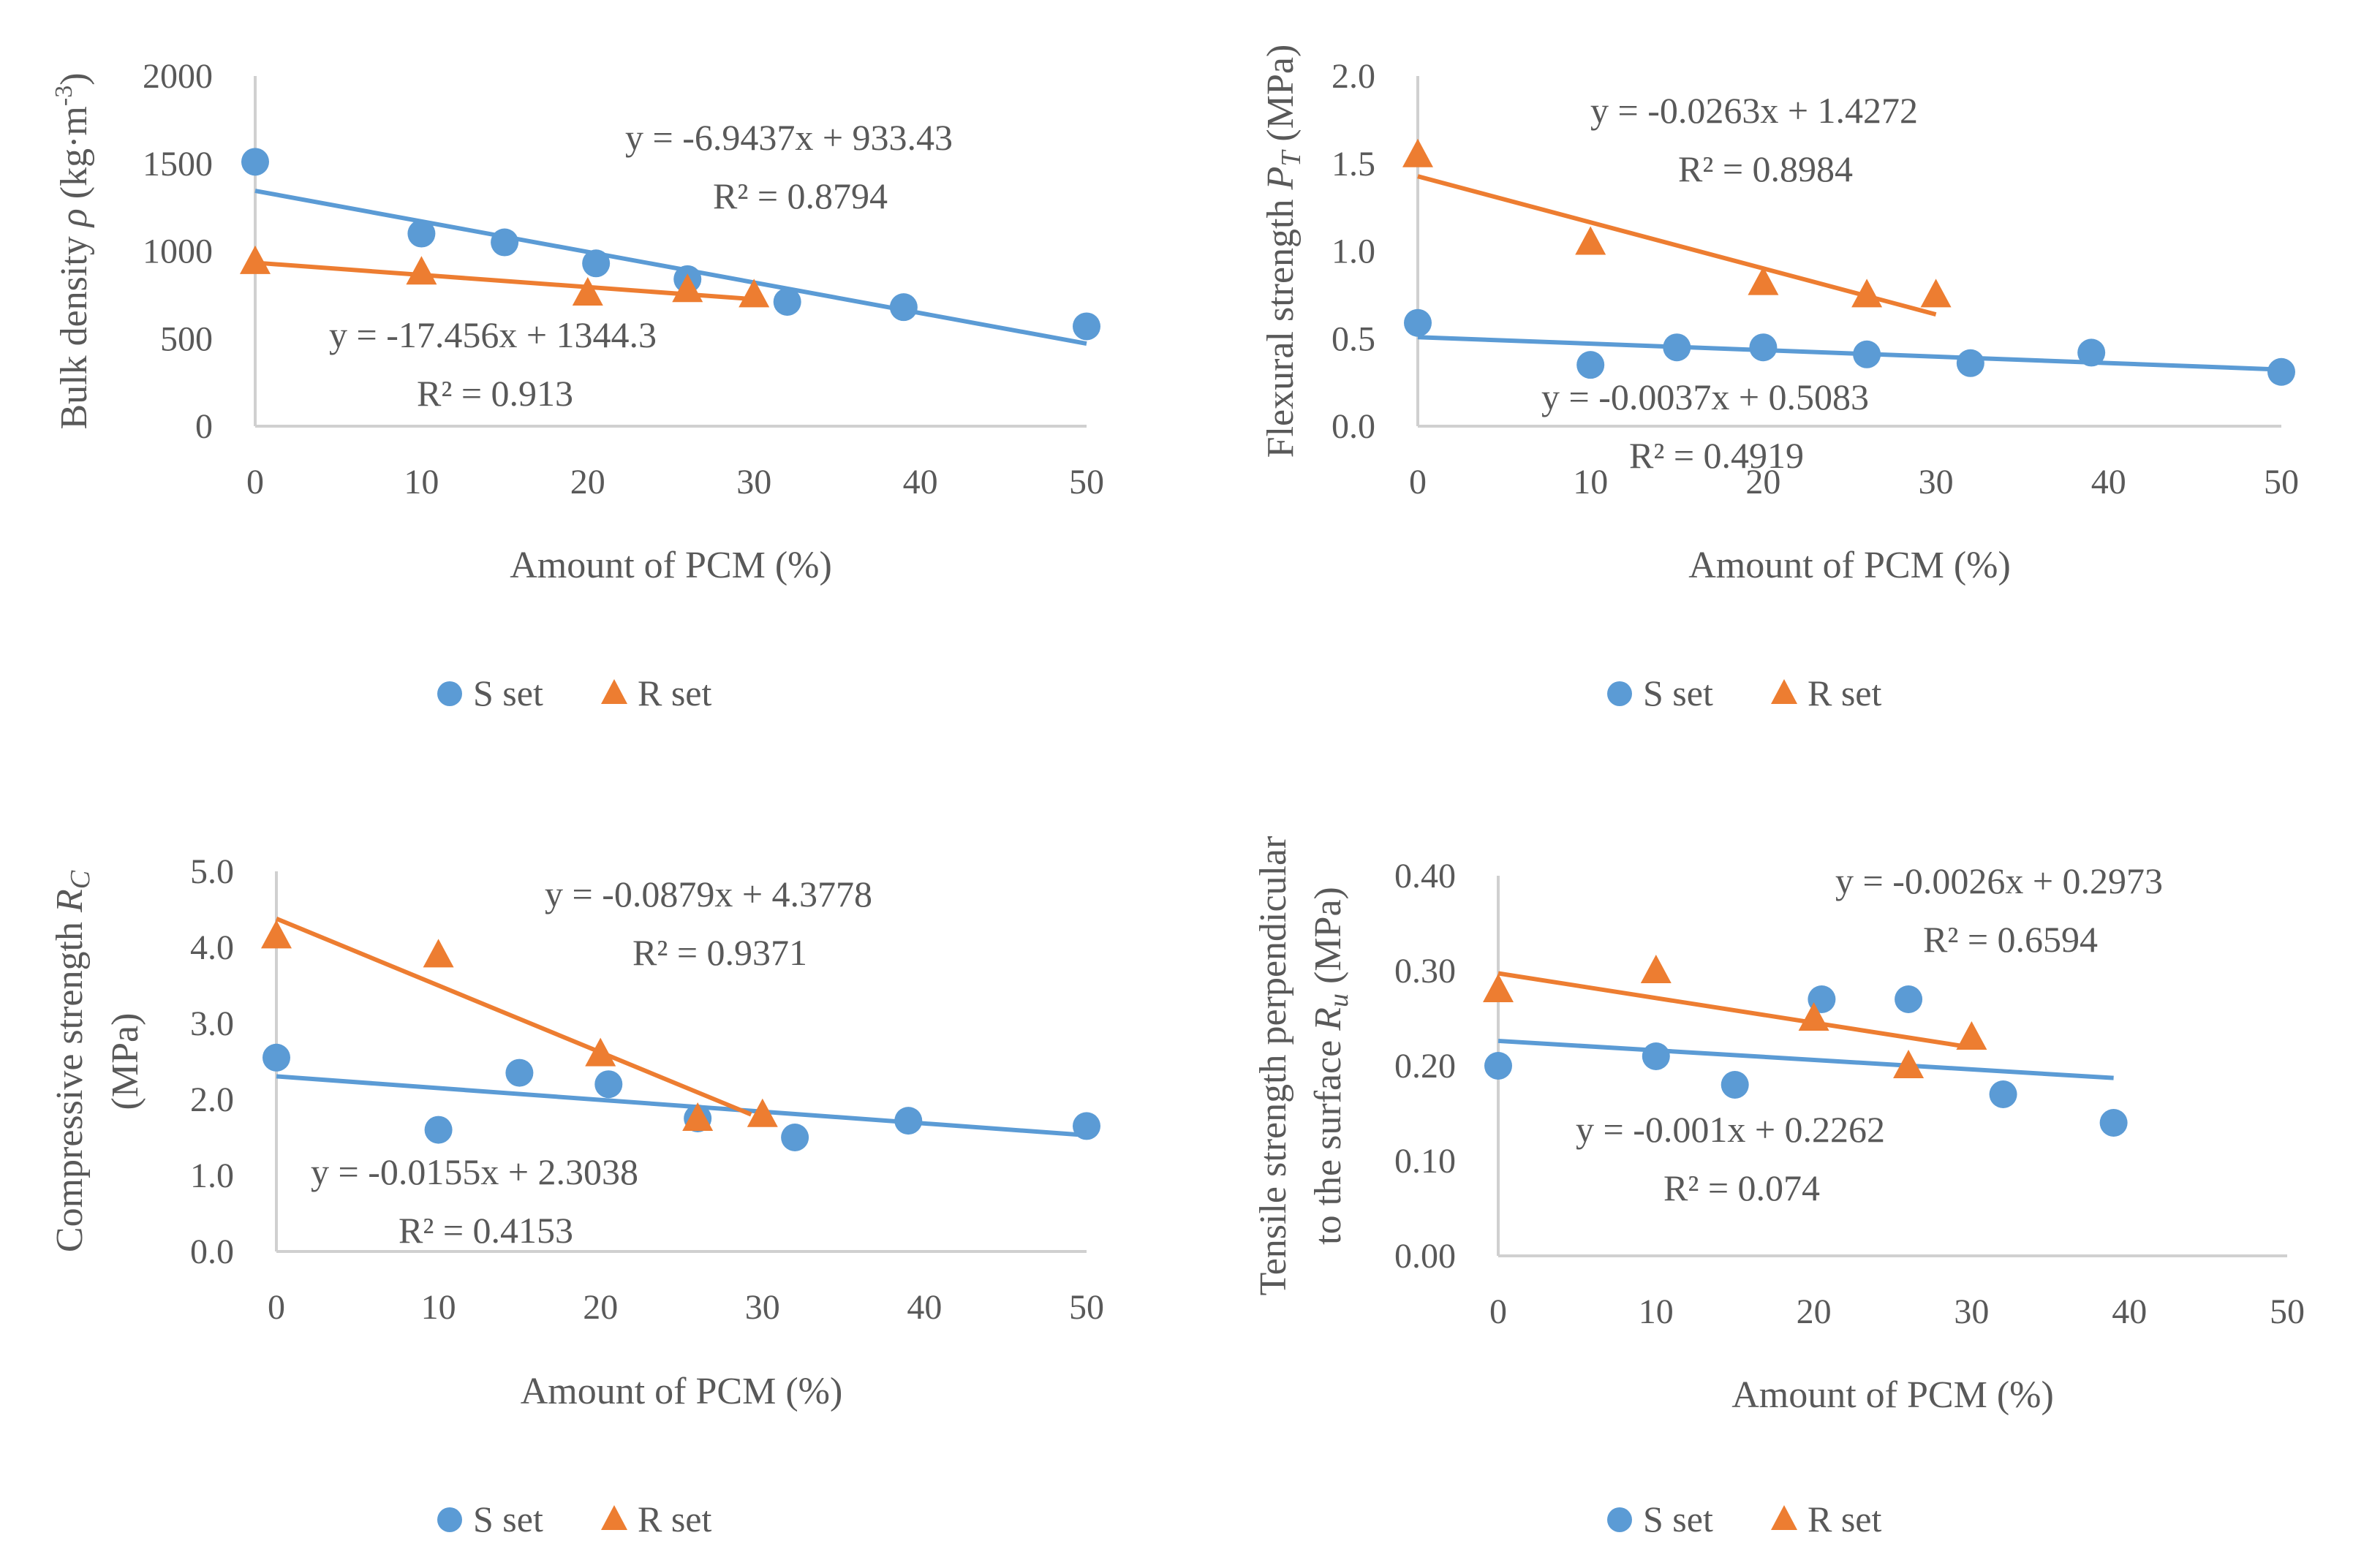 The width and height of the screenshot is (2353, 1568). Describe the element at coordinates (212, 947) in the screenshot. I see `y-tick-label: 4.0` at that location.